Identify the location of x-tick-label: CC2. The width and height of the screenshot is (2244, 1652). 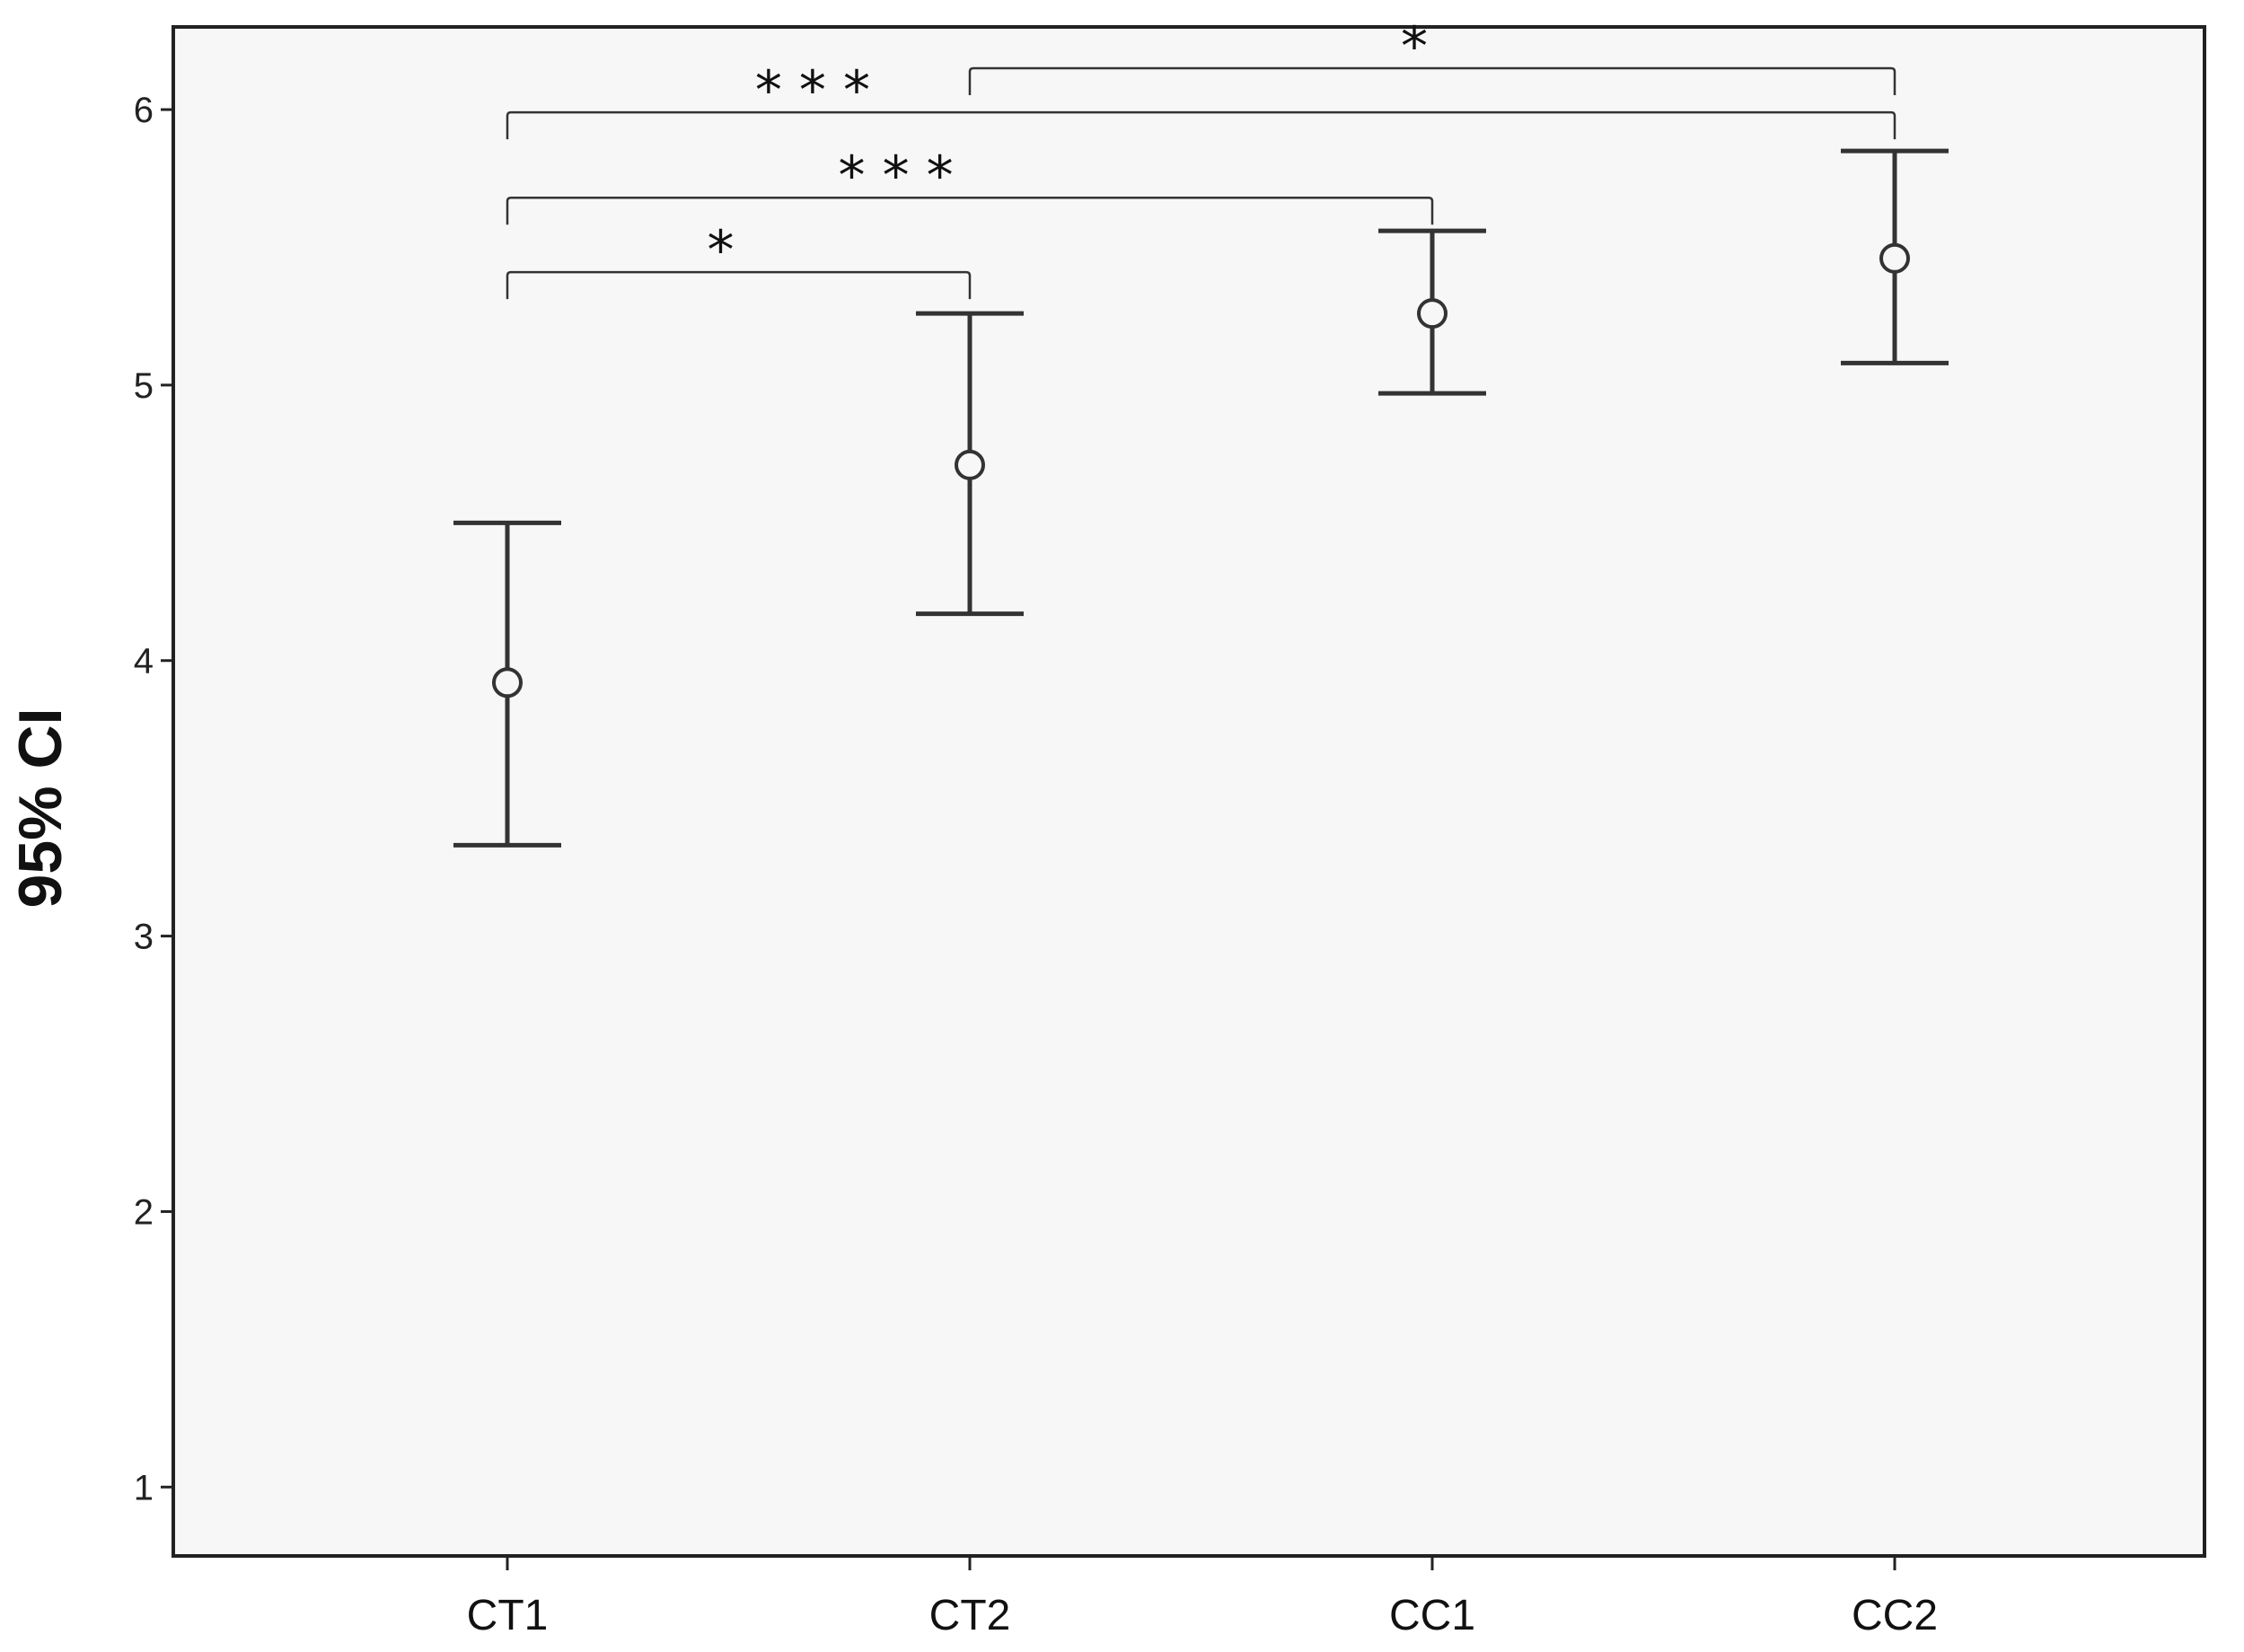
(1895, 1616).